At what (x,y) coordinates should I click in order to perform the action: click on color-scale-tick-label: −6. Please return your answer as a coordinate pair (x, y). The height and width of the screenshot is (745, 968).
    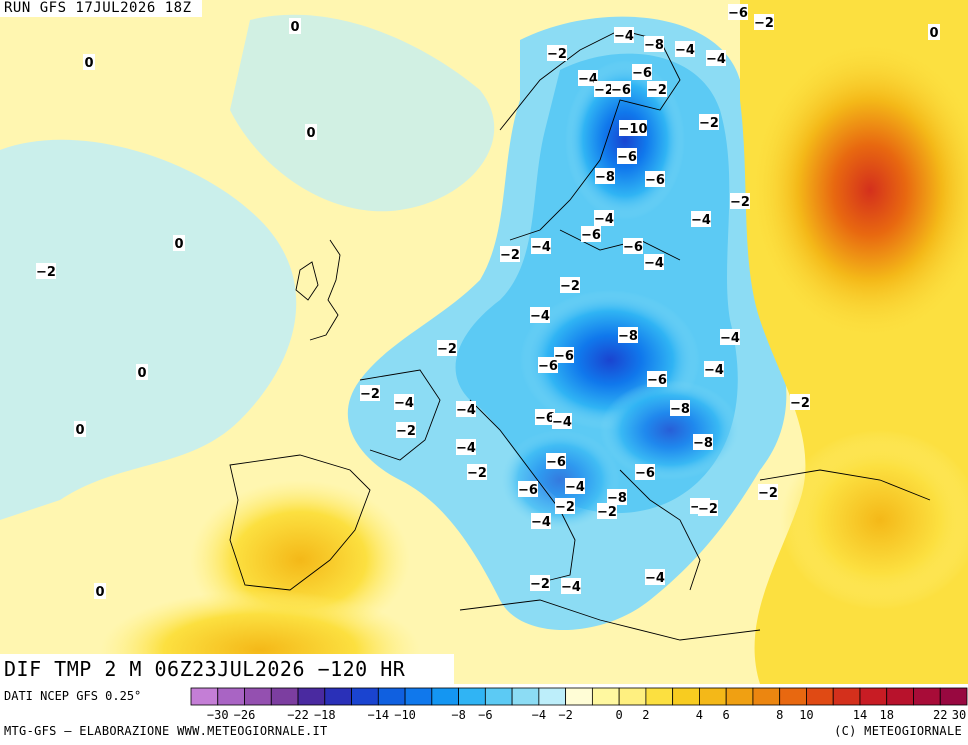
    Looking at the image, I should click on (485, 715).